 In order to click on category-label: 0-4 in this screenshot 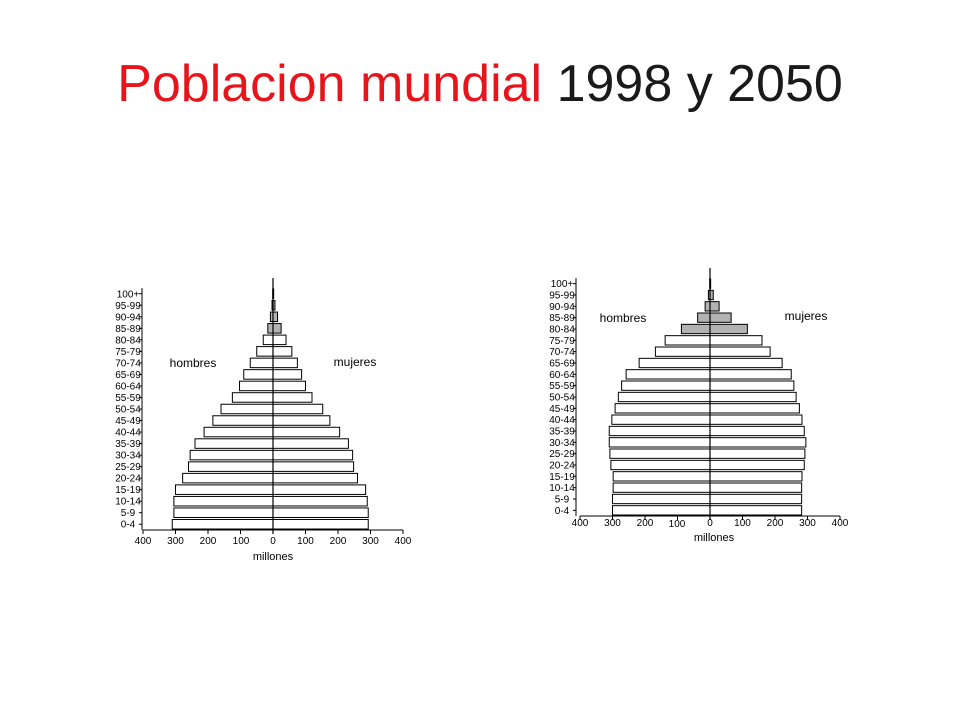, I will do `click(128, 525)`.